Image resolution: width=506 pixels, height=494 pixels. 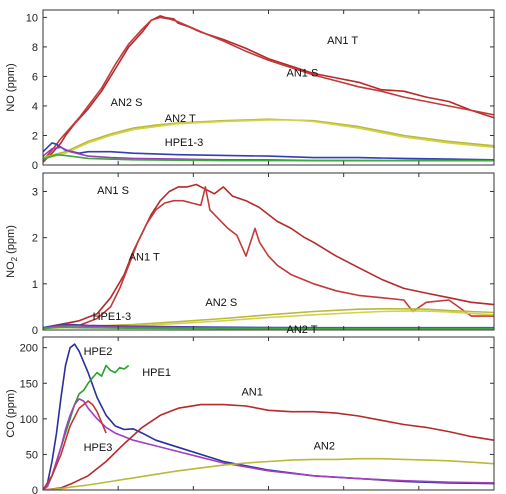 I want to click on co-y-tick-label-3: 150, so click(x=29, y=384).